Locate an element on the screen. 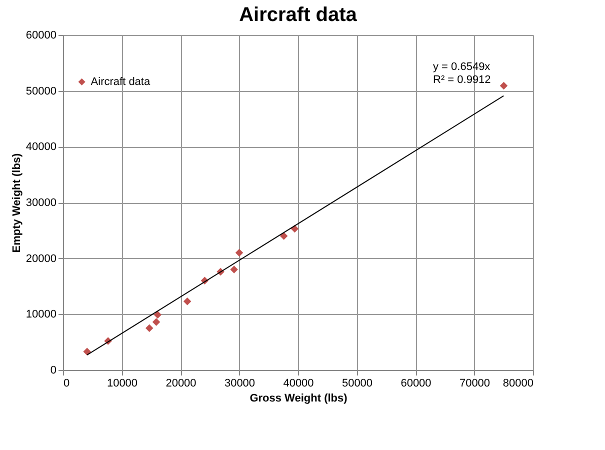 The height and width of the screenshot is (450, 605). x-tick-label: 50000 is located at coordinates (357, 384).